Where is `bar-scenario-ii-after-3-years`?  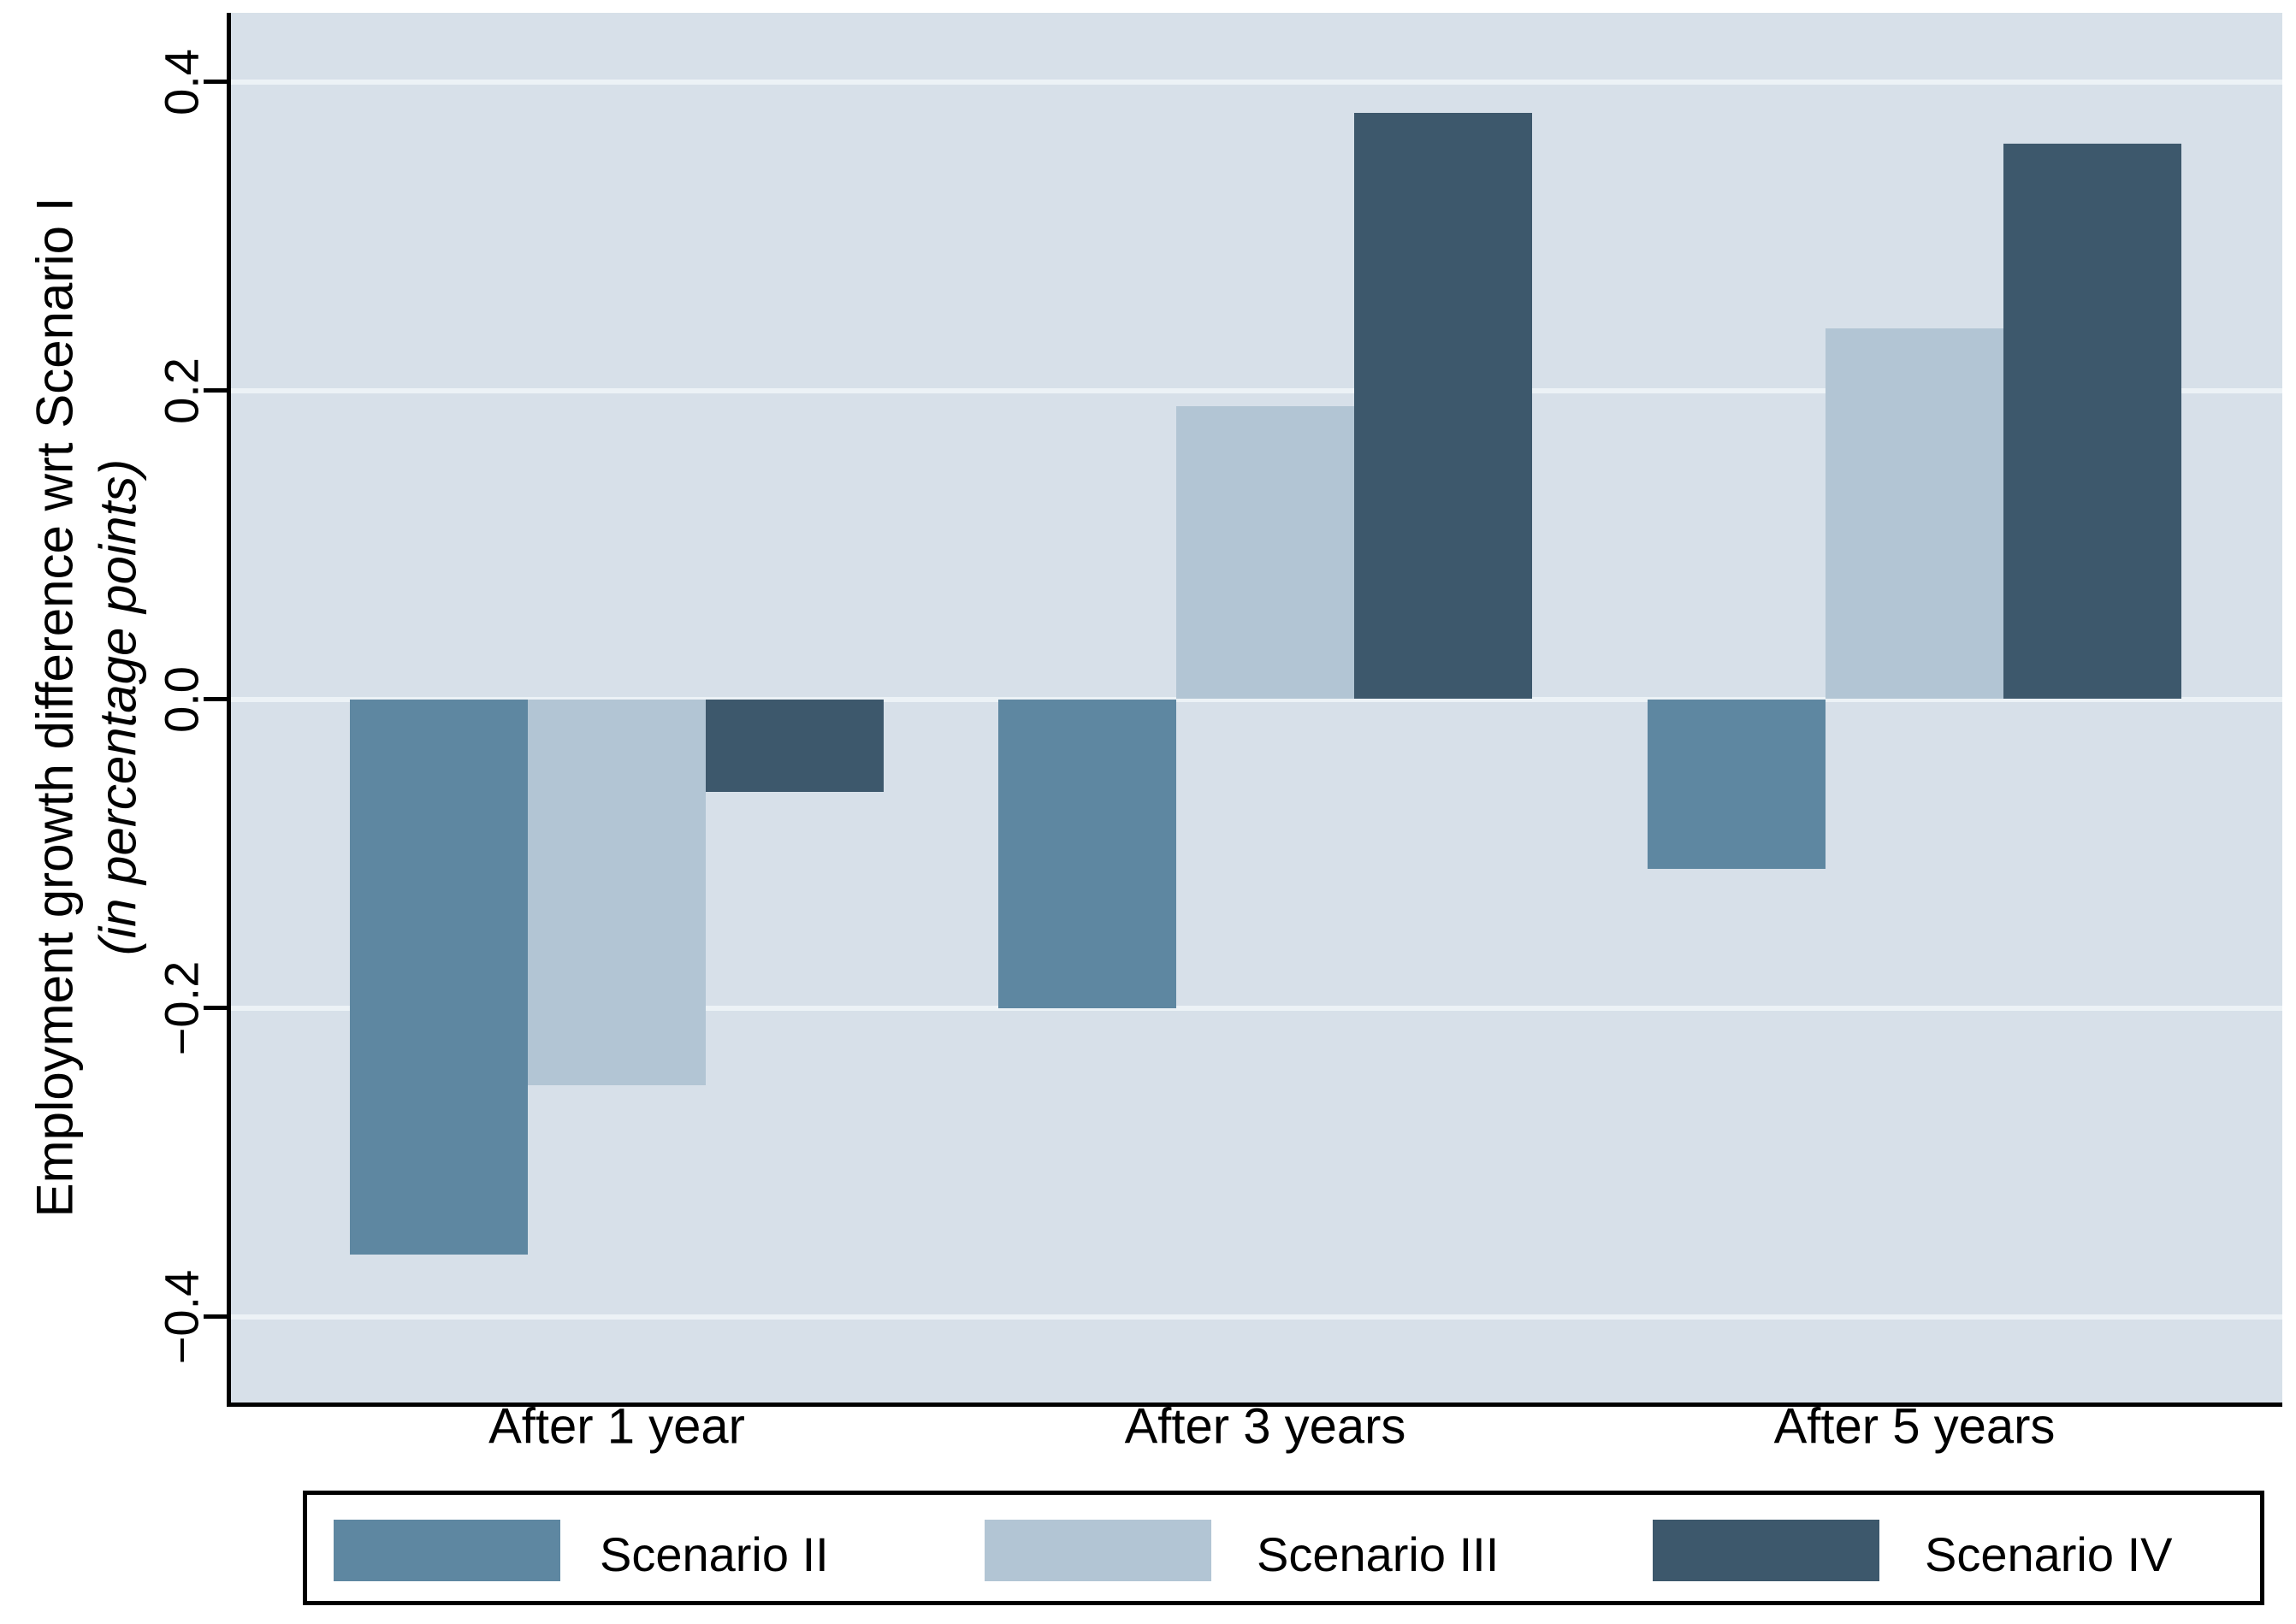 bar-scenario-ii-after-3-years is located at coordinates (1087, 853).